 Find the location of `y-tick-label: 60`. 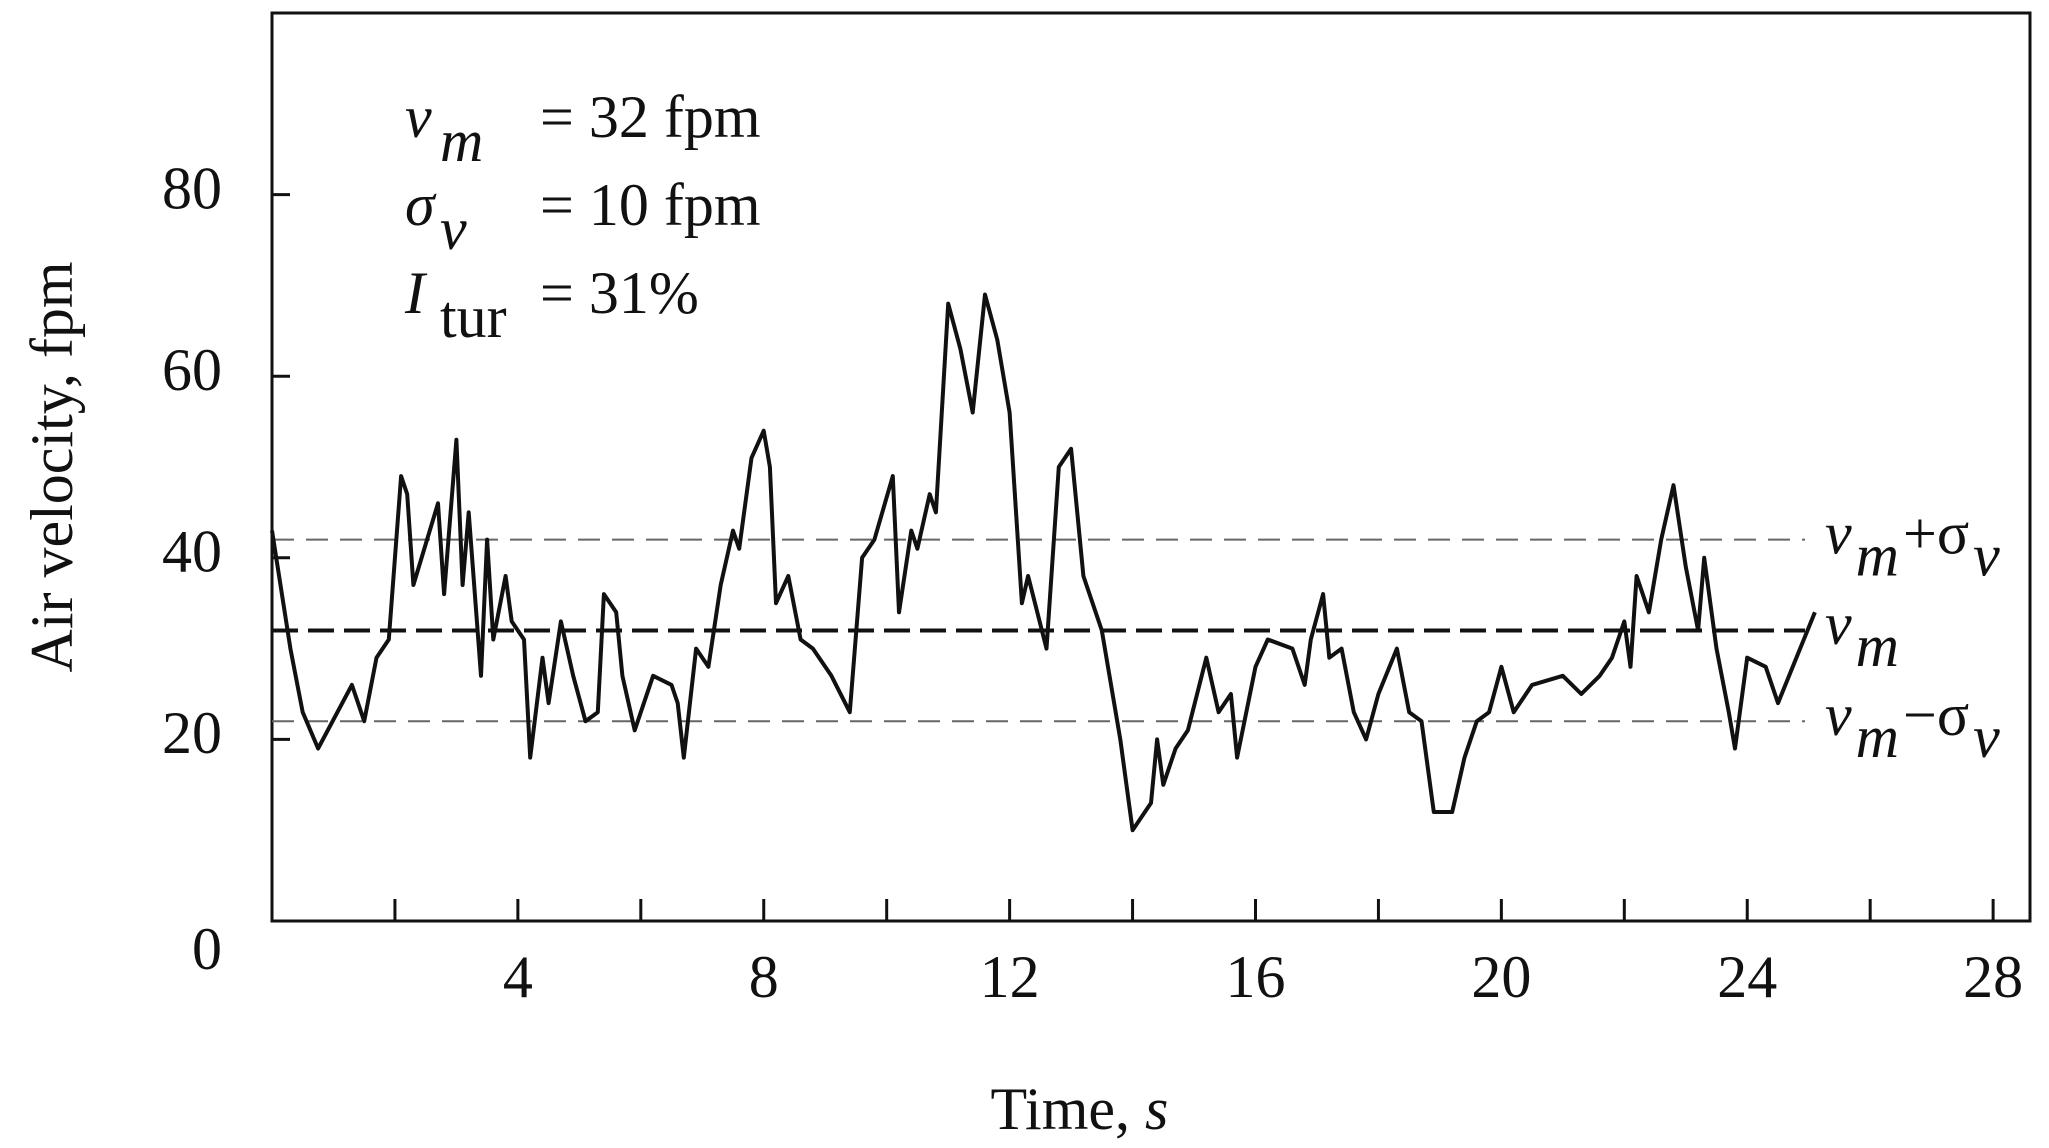

y-tick-label: 60 is located at coordinates (192, 370).